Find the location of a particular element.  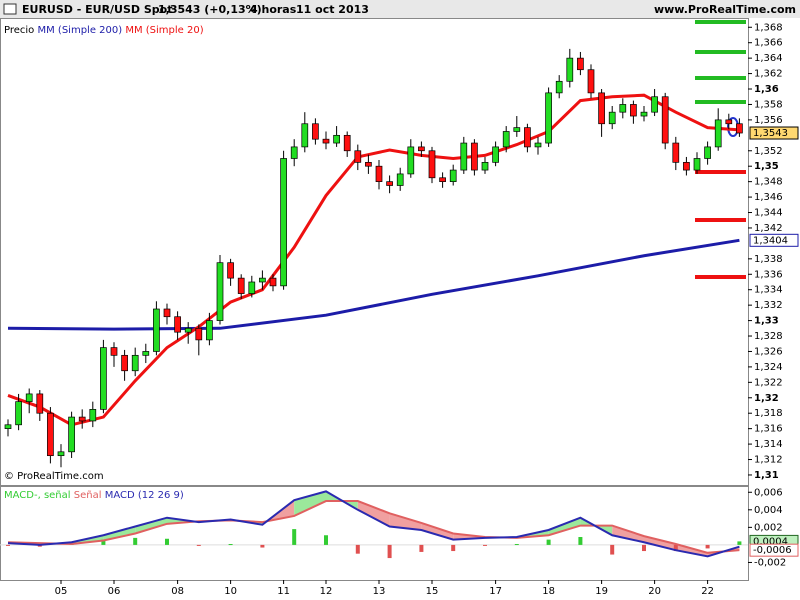

y-tick-label: 1,326 is located at coordinates (768, 351).